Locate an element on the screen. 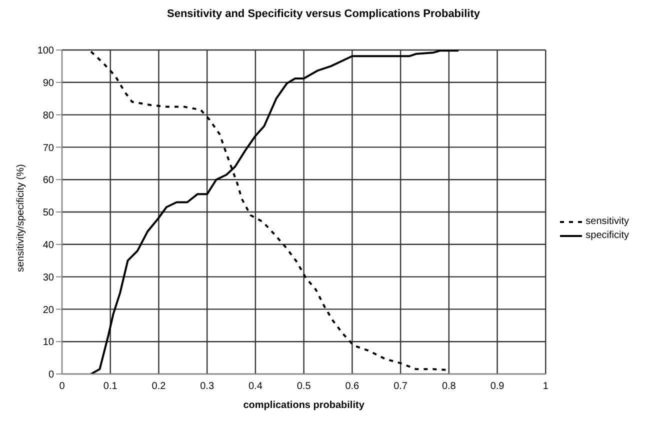 The height and width of the screenshot is (437, 647). x-tick-label: 0.5 is located at coordinates (304, 386).